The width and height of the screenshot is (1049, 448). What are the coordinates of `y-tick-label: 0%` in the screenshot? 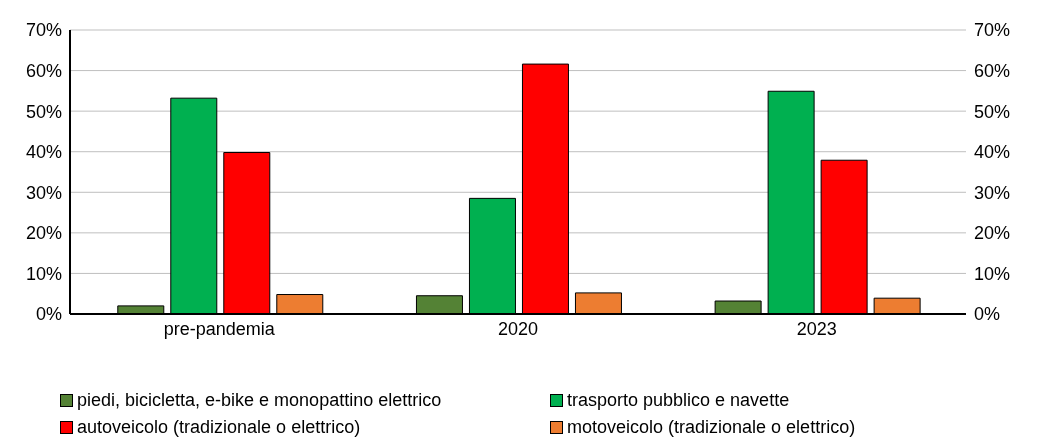 It's located at (48, 314).